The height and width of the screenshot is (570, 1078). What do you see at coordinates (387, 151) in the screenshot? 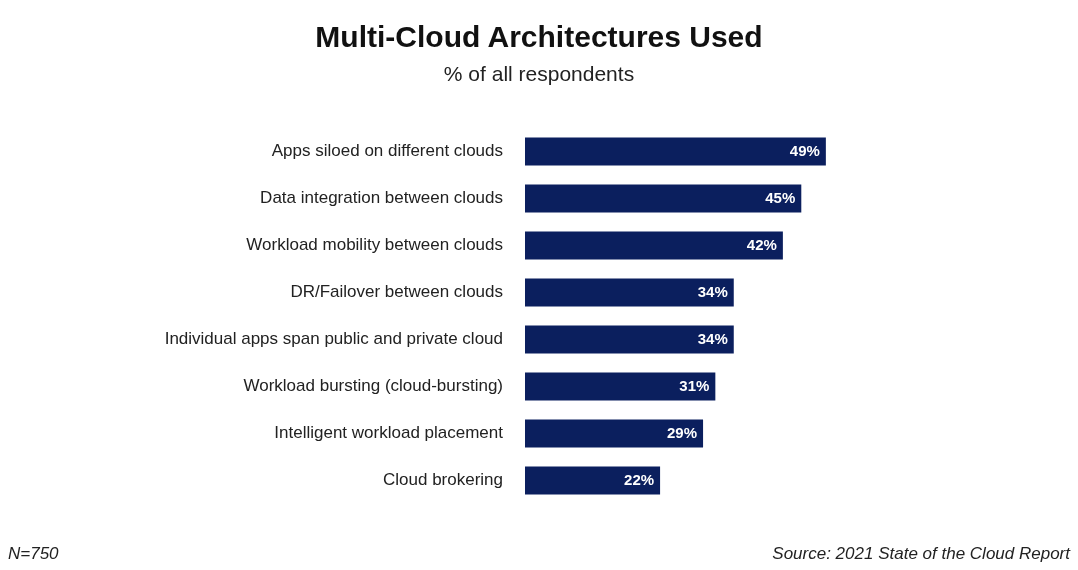
I see `y-tick-label: Apps siloed on different clouds` at bounding box center [387, 151].